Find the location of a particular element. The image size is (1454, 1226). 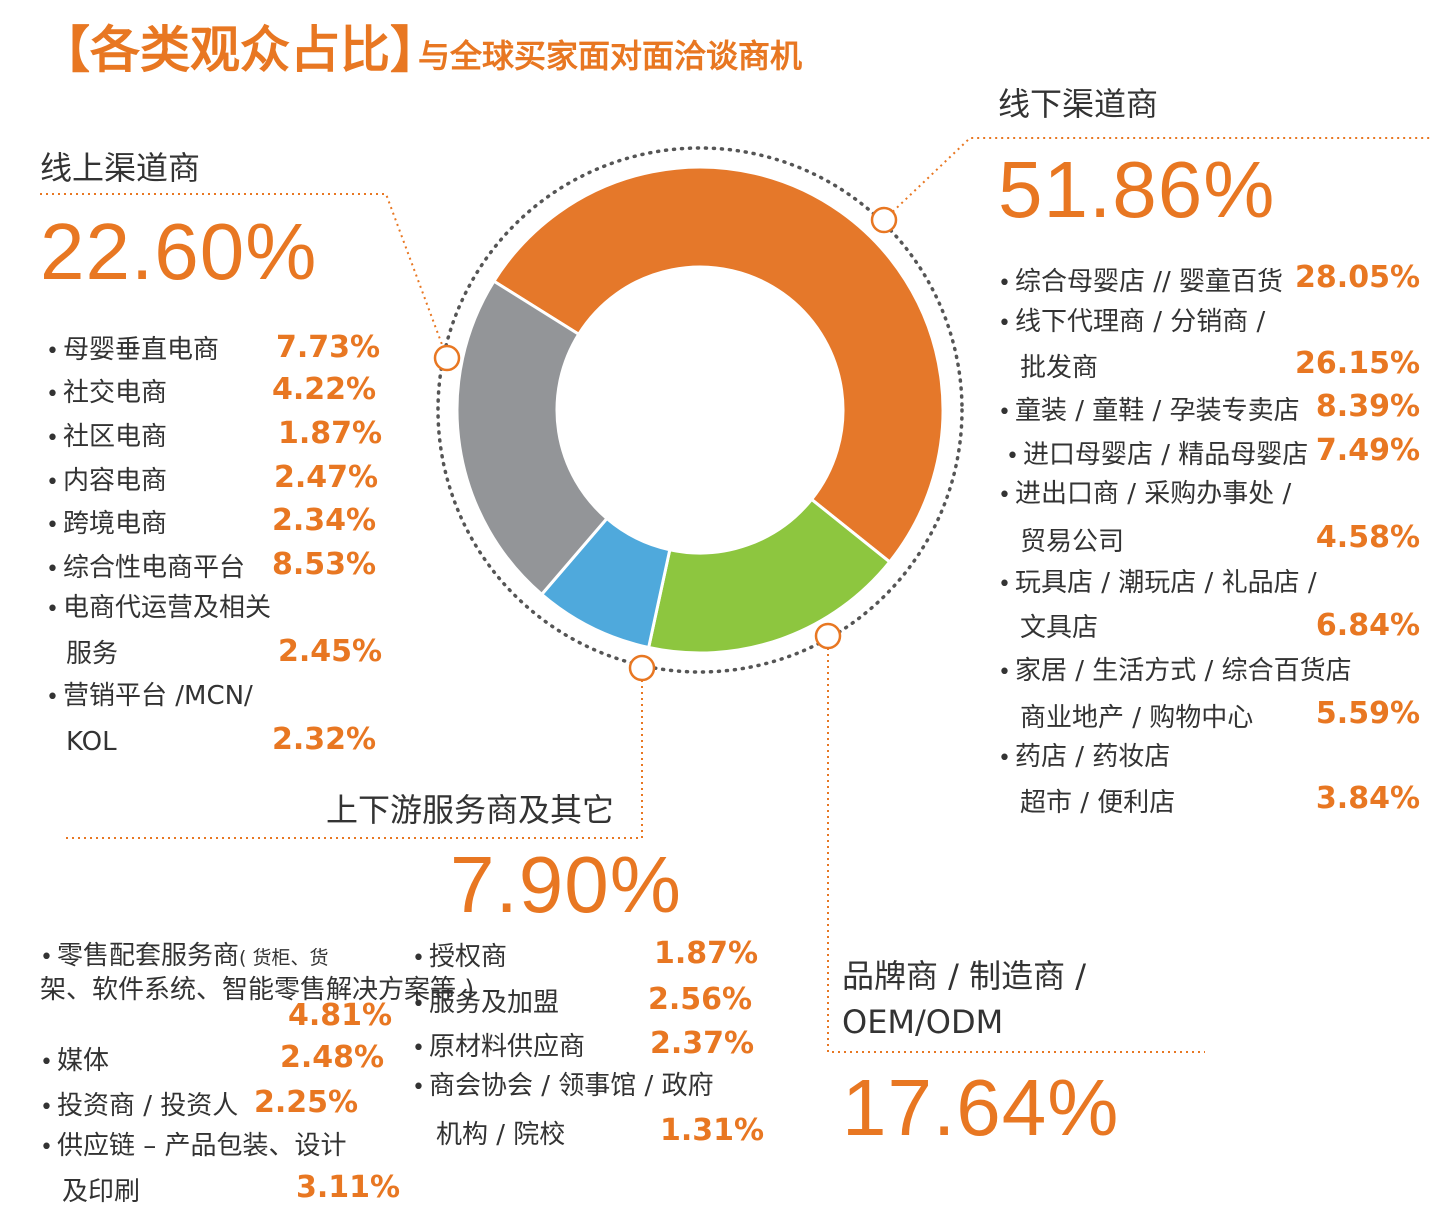

list-item-pct: 1.31% is located at coordinates (712, 1130).